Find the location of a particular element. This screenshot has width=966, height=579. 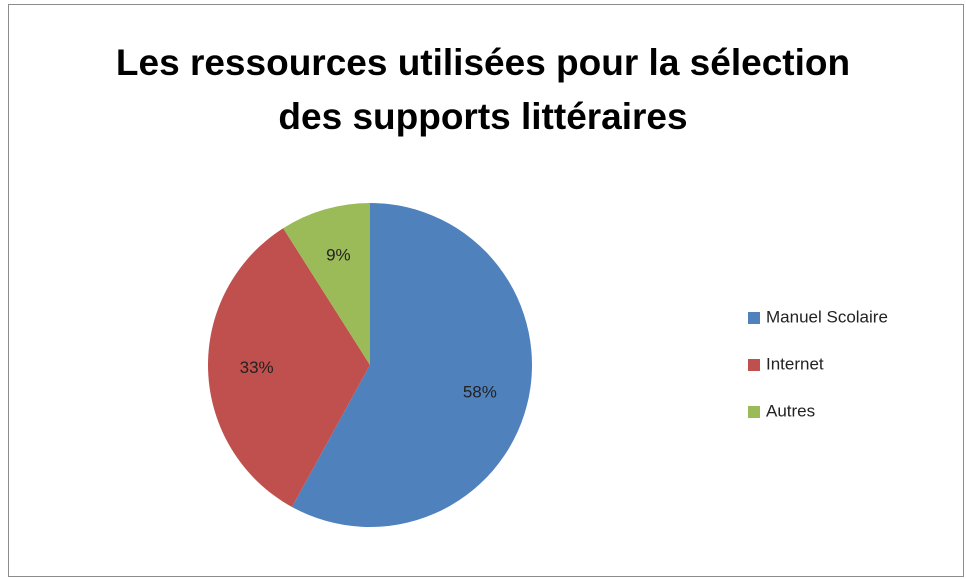

legend-label: Internet is located at coordinates (795, 363).